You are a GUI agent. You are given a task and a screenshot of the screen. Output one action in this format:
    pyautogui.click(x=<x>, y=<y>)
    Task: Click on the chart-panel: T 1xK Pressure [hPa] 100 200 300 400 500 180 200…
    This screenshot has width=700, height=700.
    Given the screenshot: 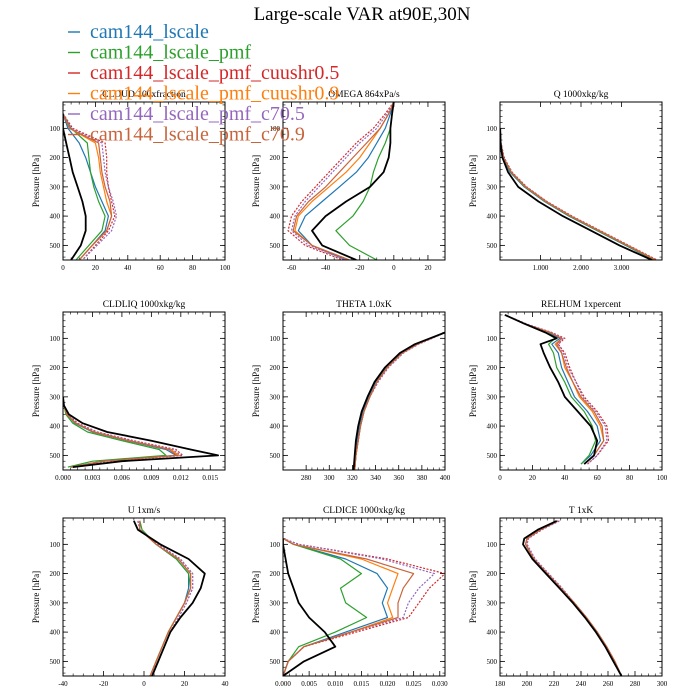 What is the action you would take?
    pyautogui.click(x=568, y=597)
    